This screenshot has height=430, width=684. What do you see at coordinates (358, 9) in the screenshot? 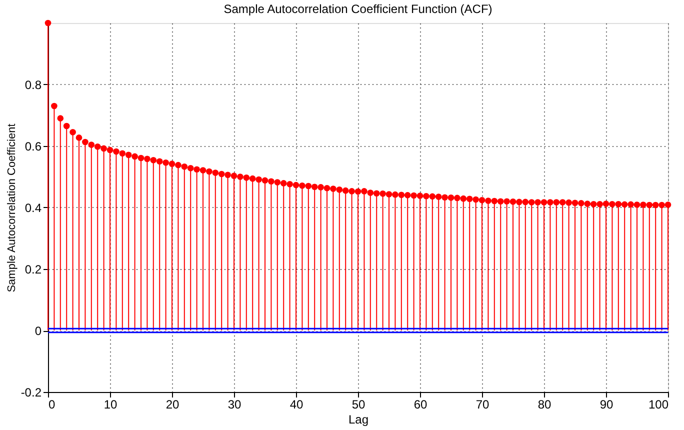
I see `chart-title: Sample Autocorrelation Coefficient Function (ACF)` at bounding box center [358, 9].